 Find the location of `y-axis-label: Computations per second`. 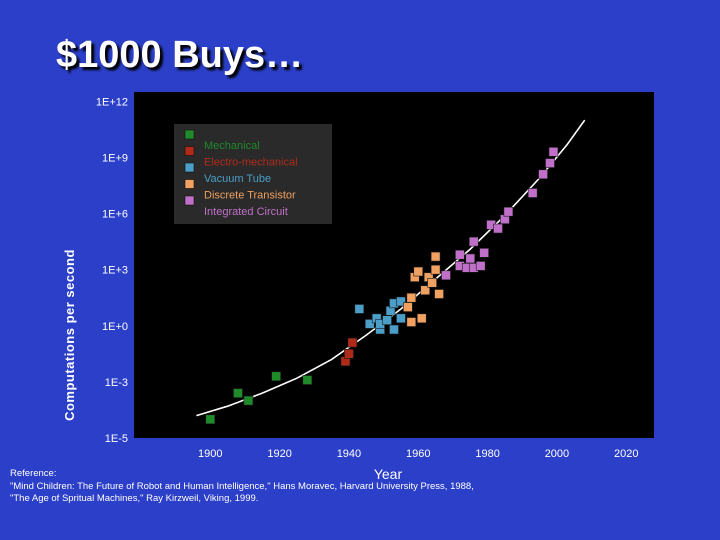

y-axis-label: Computations per second is located at coordinates (69, 335).